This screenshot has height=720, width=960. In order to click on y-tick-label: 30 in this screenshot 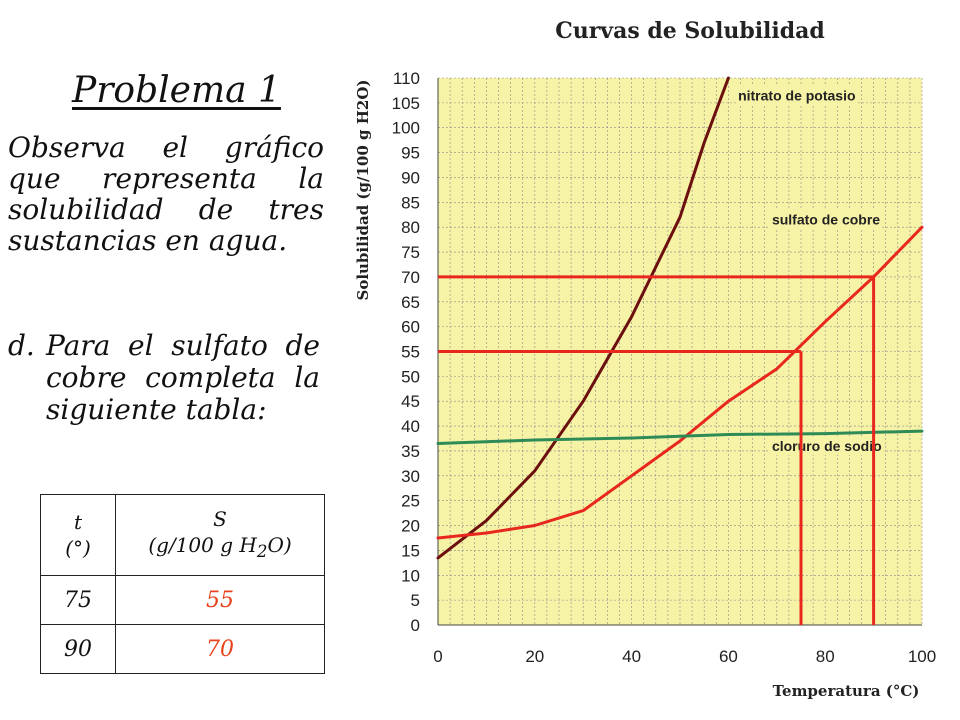, I will do `click(410, 476)`.